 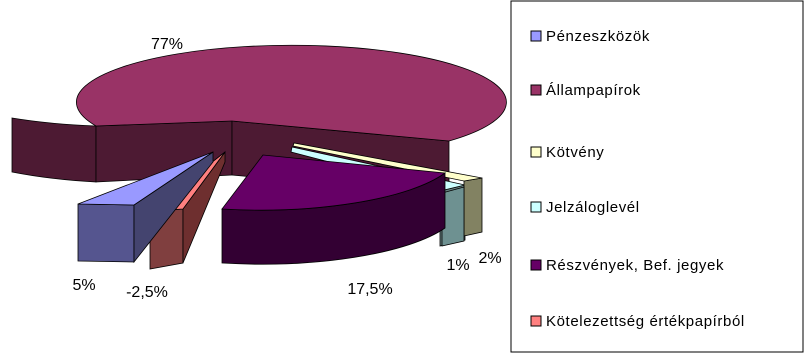 What do you see at coordinates (635, 265) in the screenshot?
I see `legend-label-reszvenyek: Részvények, Bef. jegyek` at bounding box center [635, 265].